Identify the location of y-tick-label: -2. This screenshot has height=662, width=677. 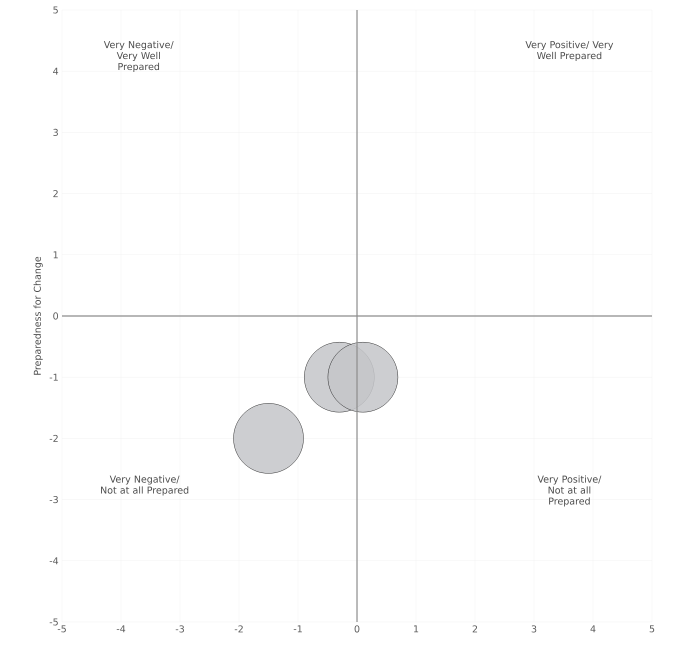
(54, 438).